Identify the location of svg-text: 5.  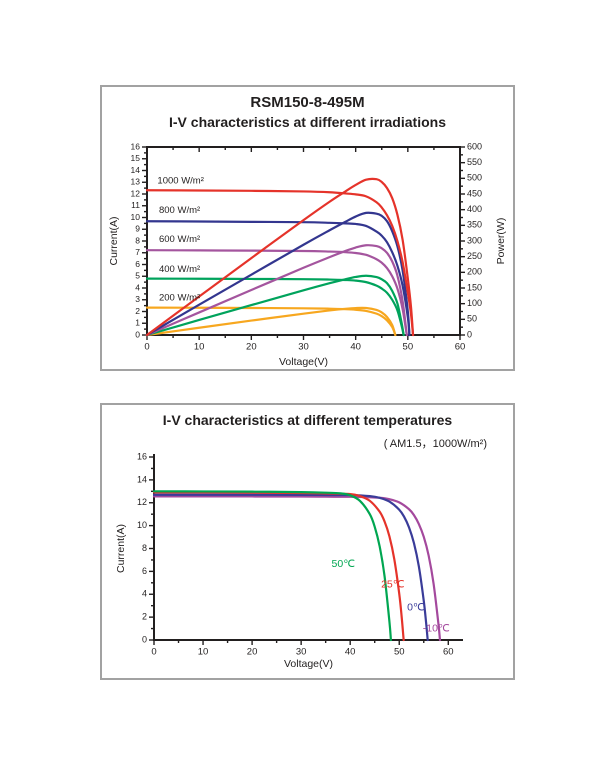
(137, 276).